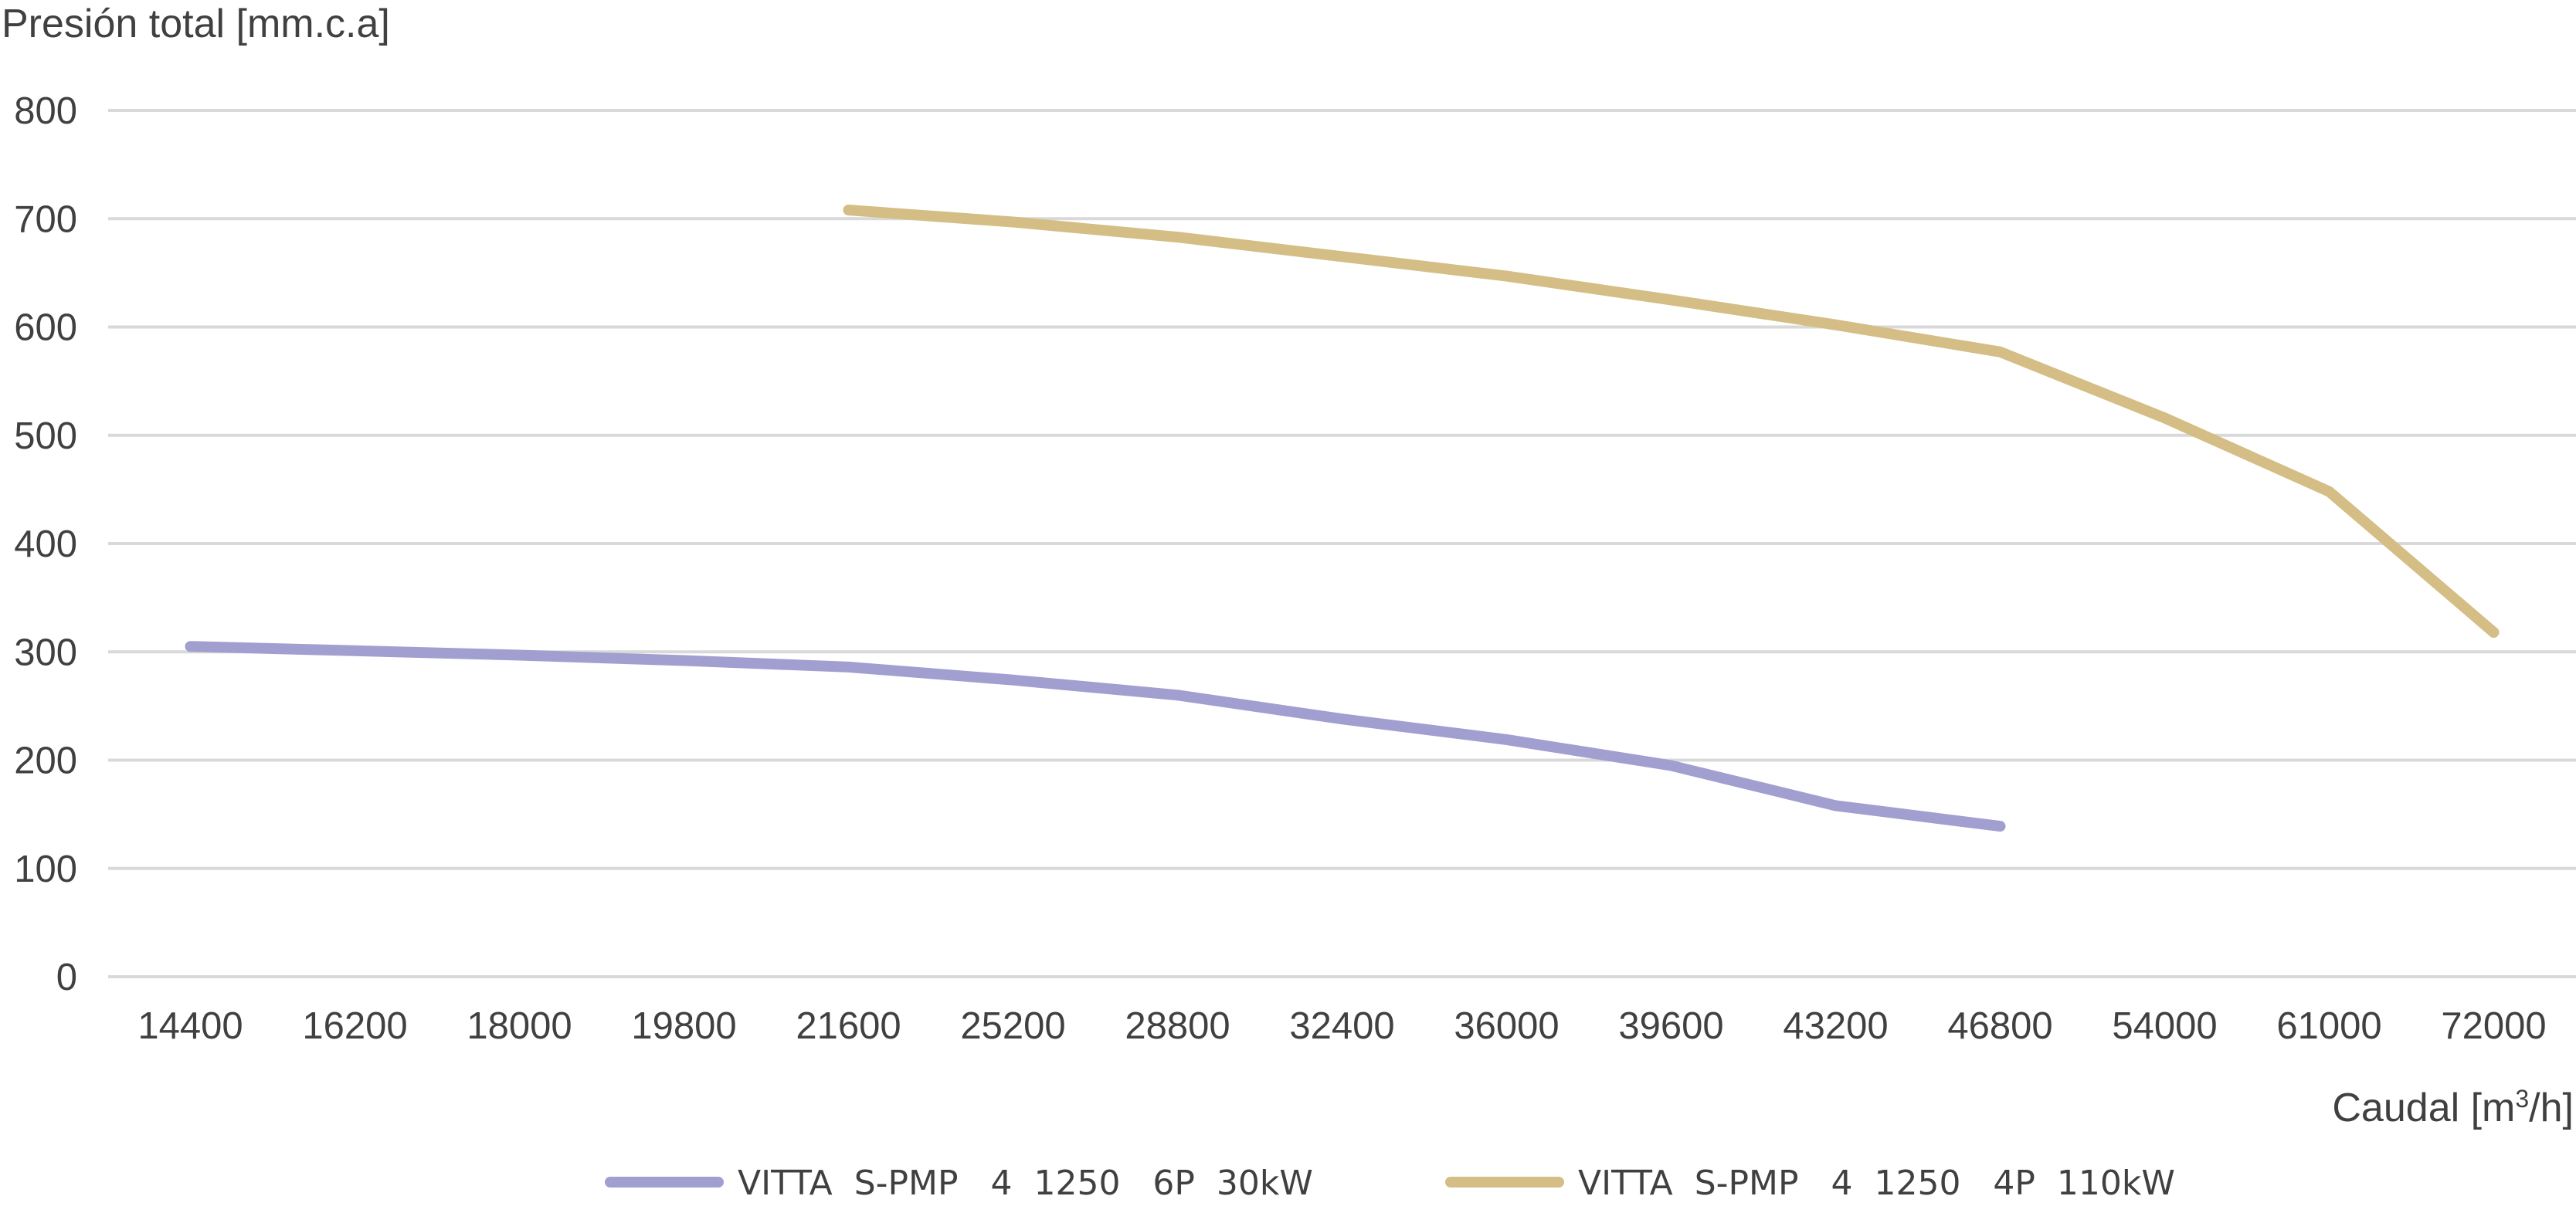 Image resolution: width=2576 pixels, height=1213 pixels. What do you see at coordinates (2164, 1026) in the screenshot?
I see `x-tick-label: 54000` at bounding box center [2164, 1026].